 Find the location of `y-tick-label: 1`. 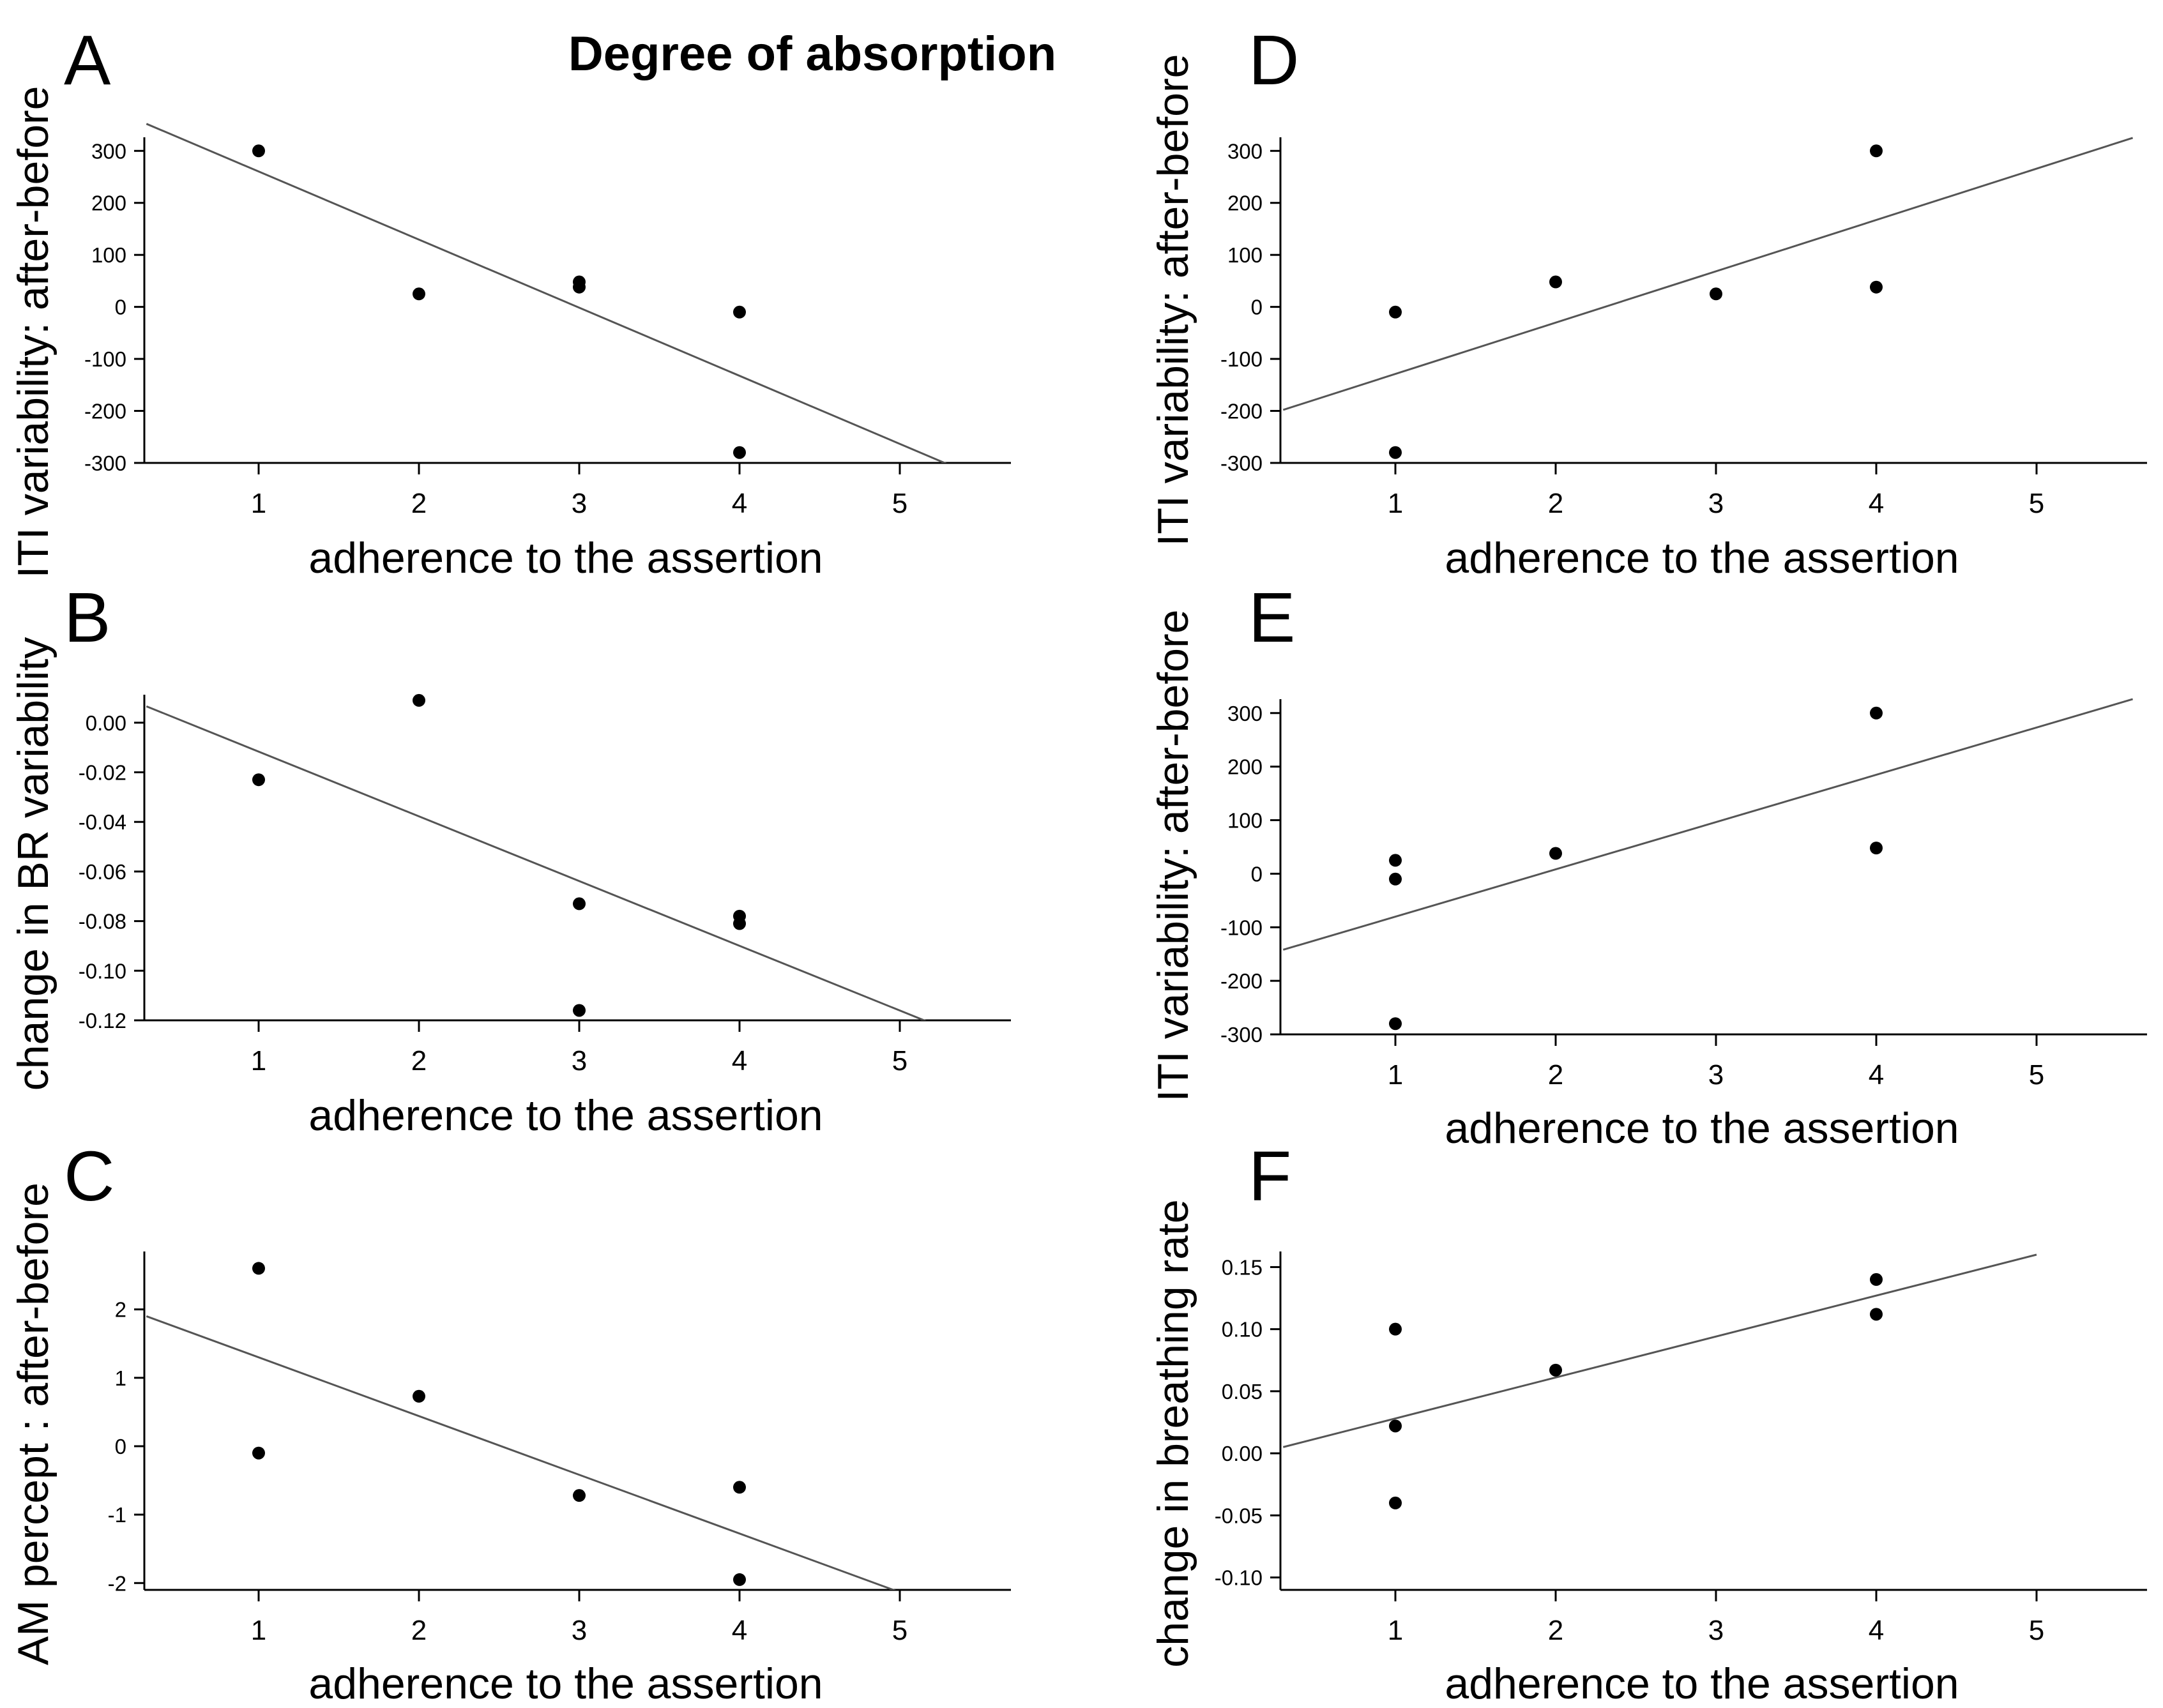

y-tick-label: 1 is located at coordinates (120, 1378).